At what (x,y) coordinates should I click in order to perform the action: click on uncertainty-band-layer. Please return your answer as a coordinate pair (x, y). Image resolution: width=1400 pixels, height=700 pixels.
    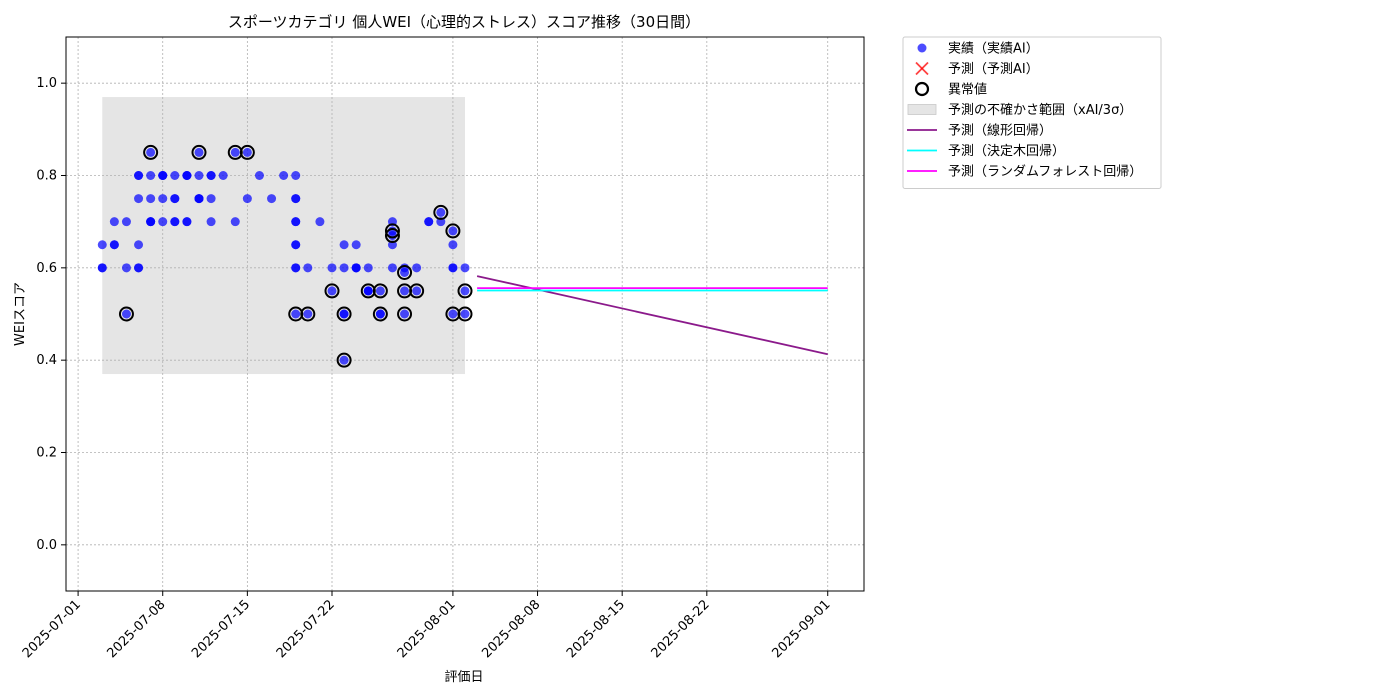
    Looking at the image, I should click on (283, 236).